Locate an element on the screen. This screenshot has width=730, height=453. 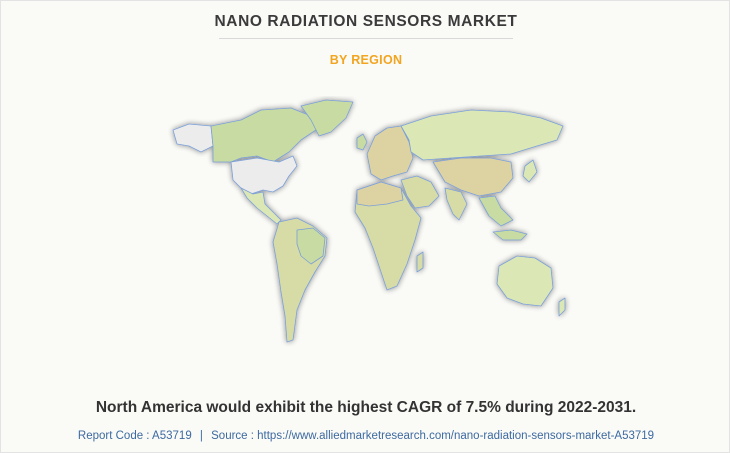
southeast-asia-region is located at coordinates (496, 211).